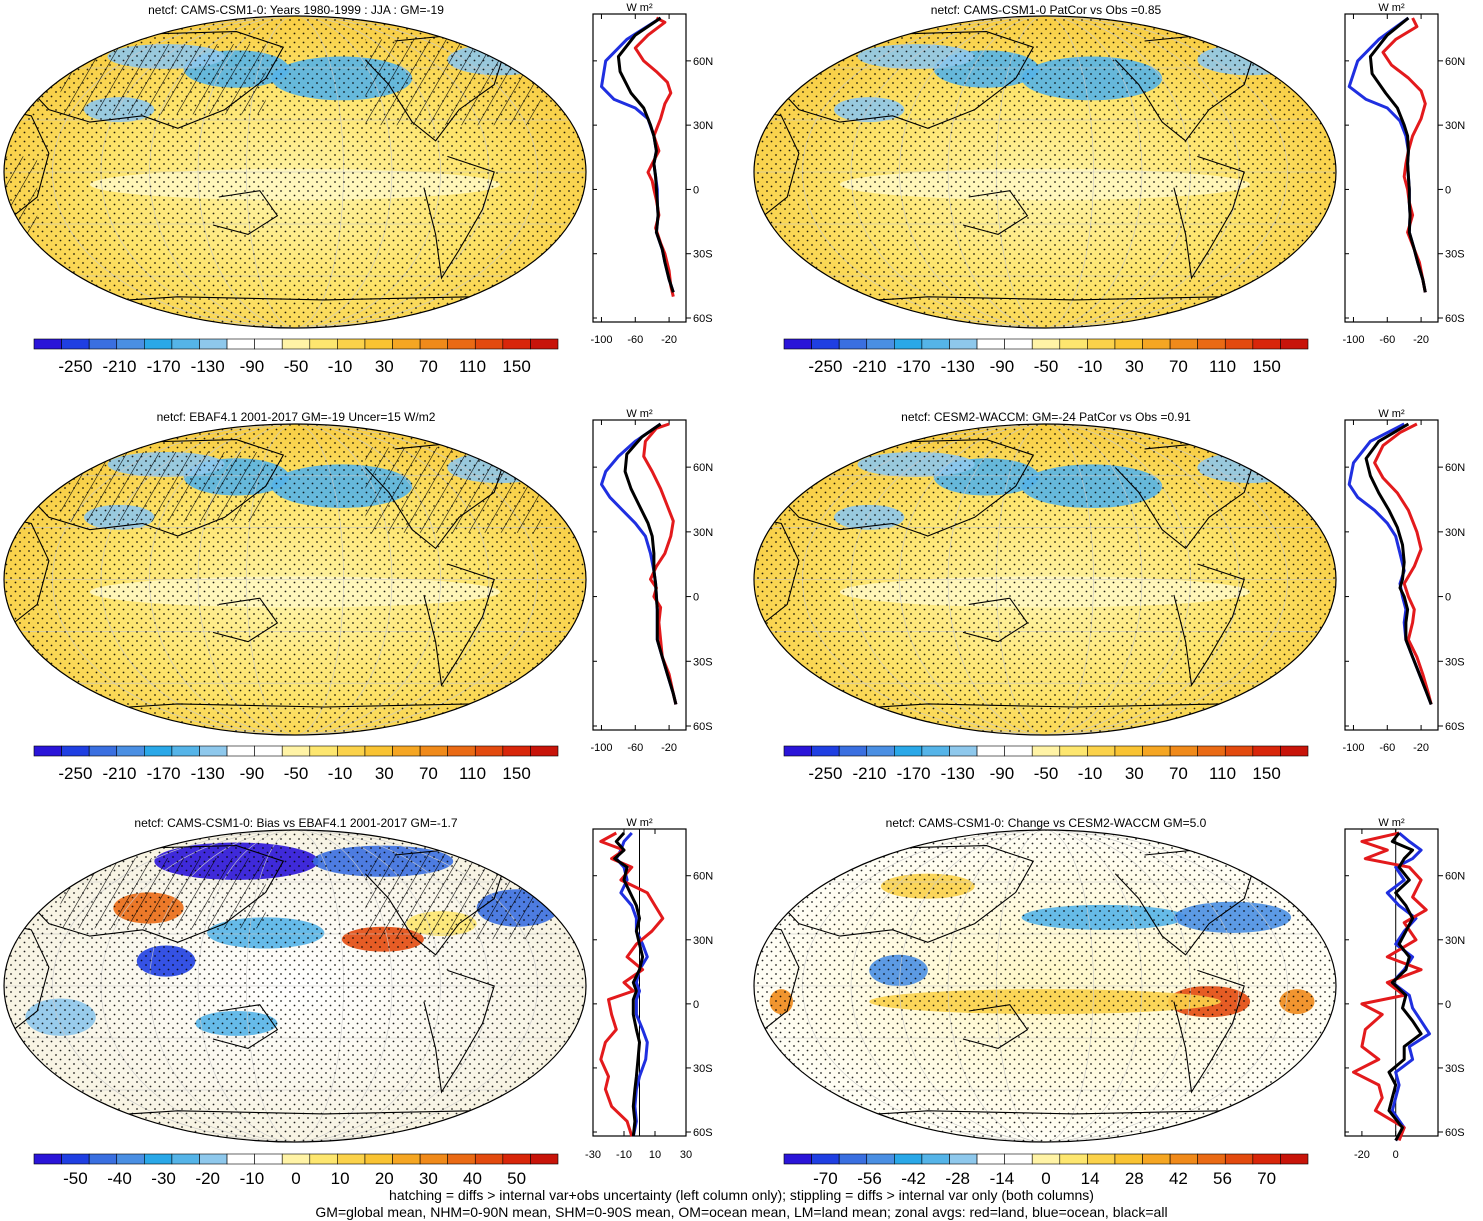 This screenshot has width=1483, height=1221. I want to click on zonal-frame, so click(1391, 982).